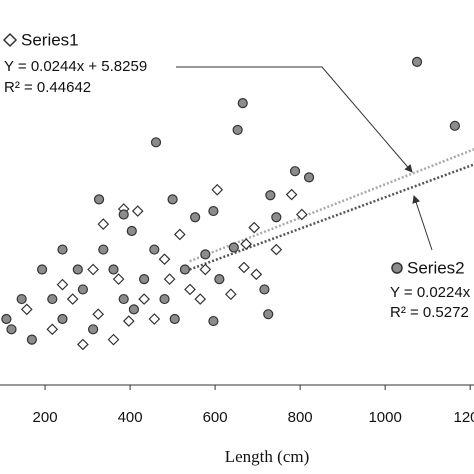 The width and height of the screenshot is (474, 474). What do you see at coordinates (45, 417) in the screenshot?
I see `x-tick-label: 200` at bounding box center [45, 417].